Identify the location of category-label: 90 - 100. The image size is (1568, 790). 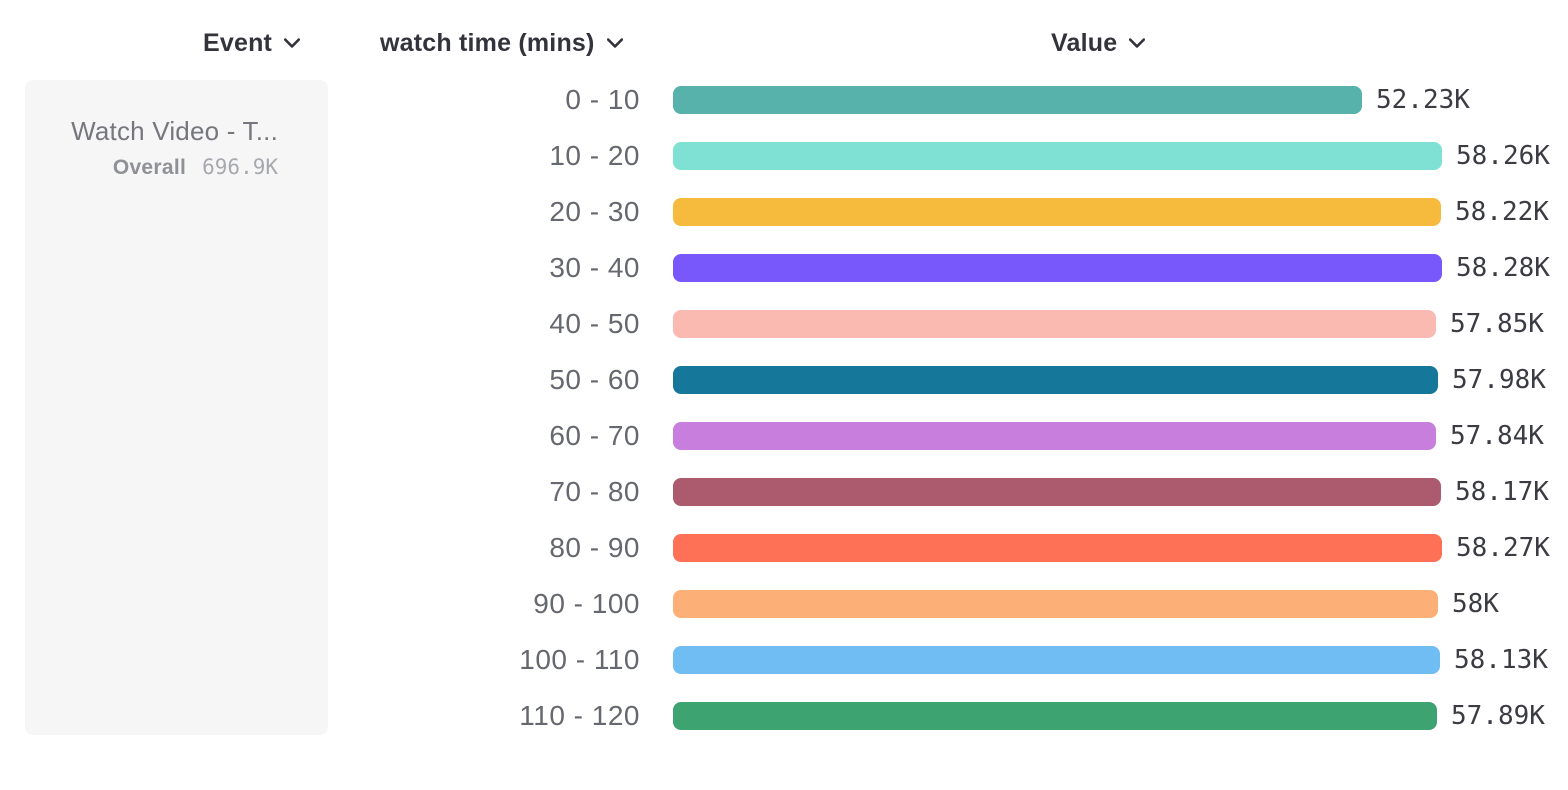
(586, 603).